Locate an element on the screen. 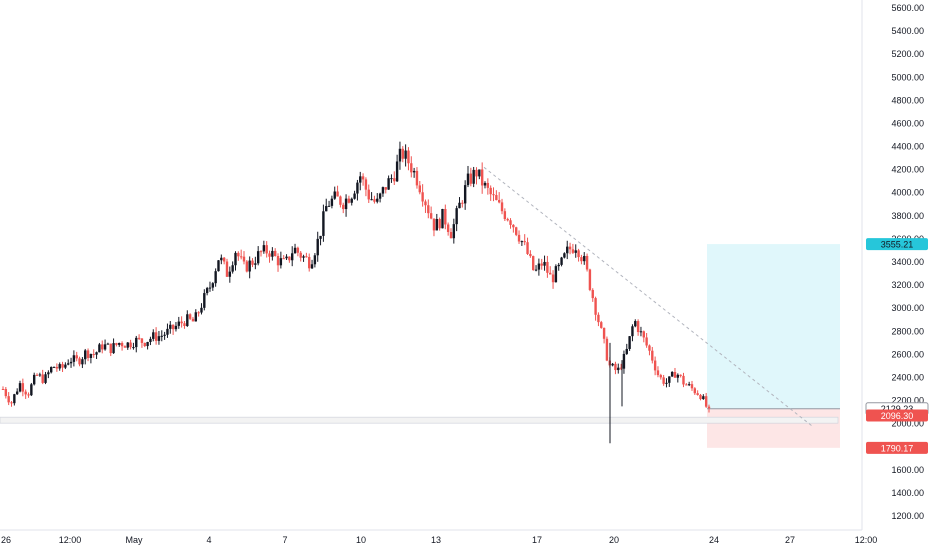 Image resolution: width=932 pixels, height=550 pixels. y-tick-label: 4400.00 is located at coordinates (907, 147).